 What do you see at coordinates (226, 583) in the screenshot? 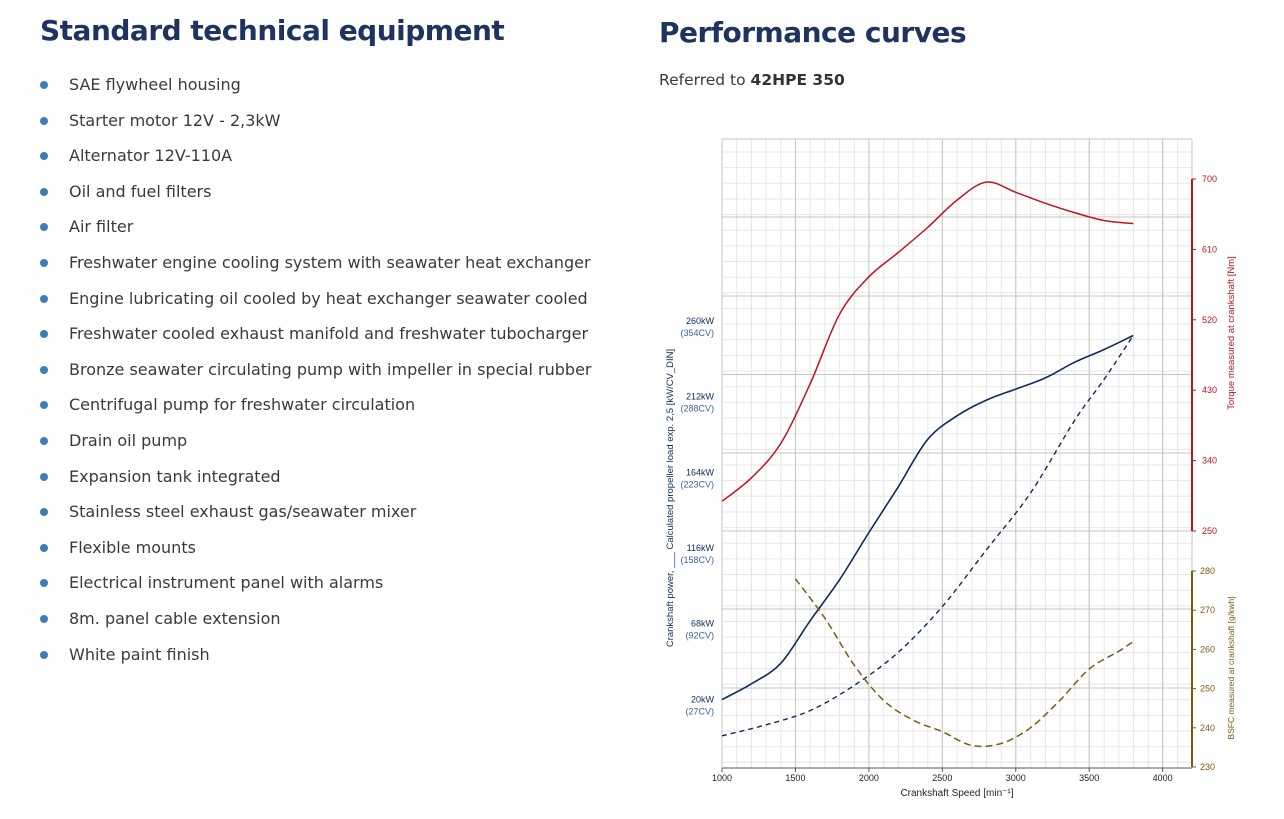
I see `equipment-item-label: Electrical instrument panel with alarms` at bounding box center [226, 583].